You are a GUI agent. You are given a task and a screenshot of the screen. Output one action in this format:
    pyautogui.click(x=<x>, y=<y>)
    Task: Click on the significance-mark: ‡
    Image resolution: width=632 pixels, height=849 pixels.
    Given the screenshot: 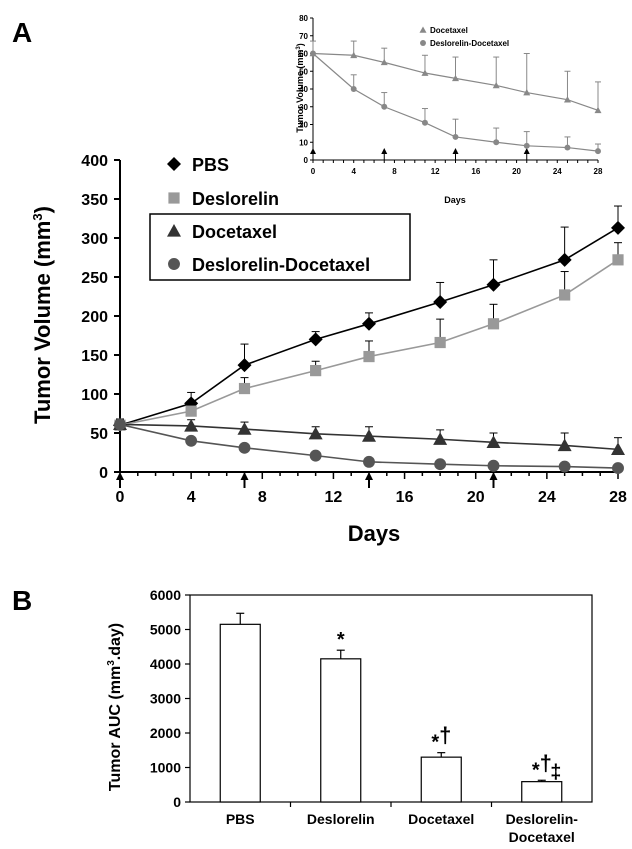 What is the action you would take?
    pyautogui.click(x=555, y=772)
    